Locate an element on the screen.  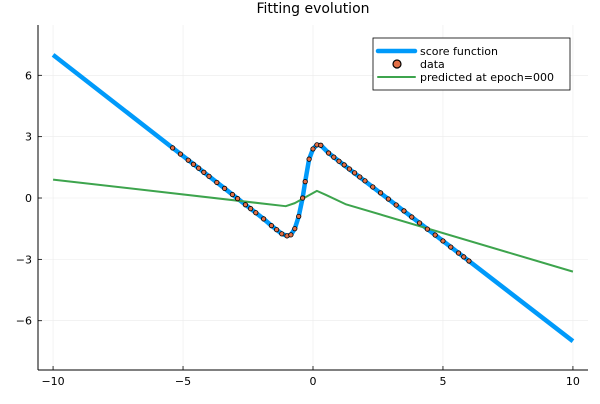
x-tick-label: −10 is located at coordinates (52, 381).